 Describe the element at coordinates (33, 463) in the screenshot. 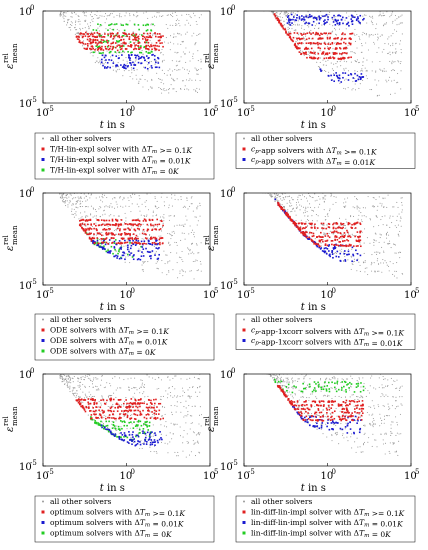

I see `y-tick-exp: -5` at that location.